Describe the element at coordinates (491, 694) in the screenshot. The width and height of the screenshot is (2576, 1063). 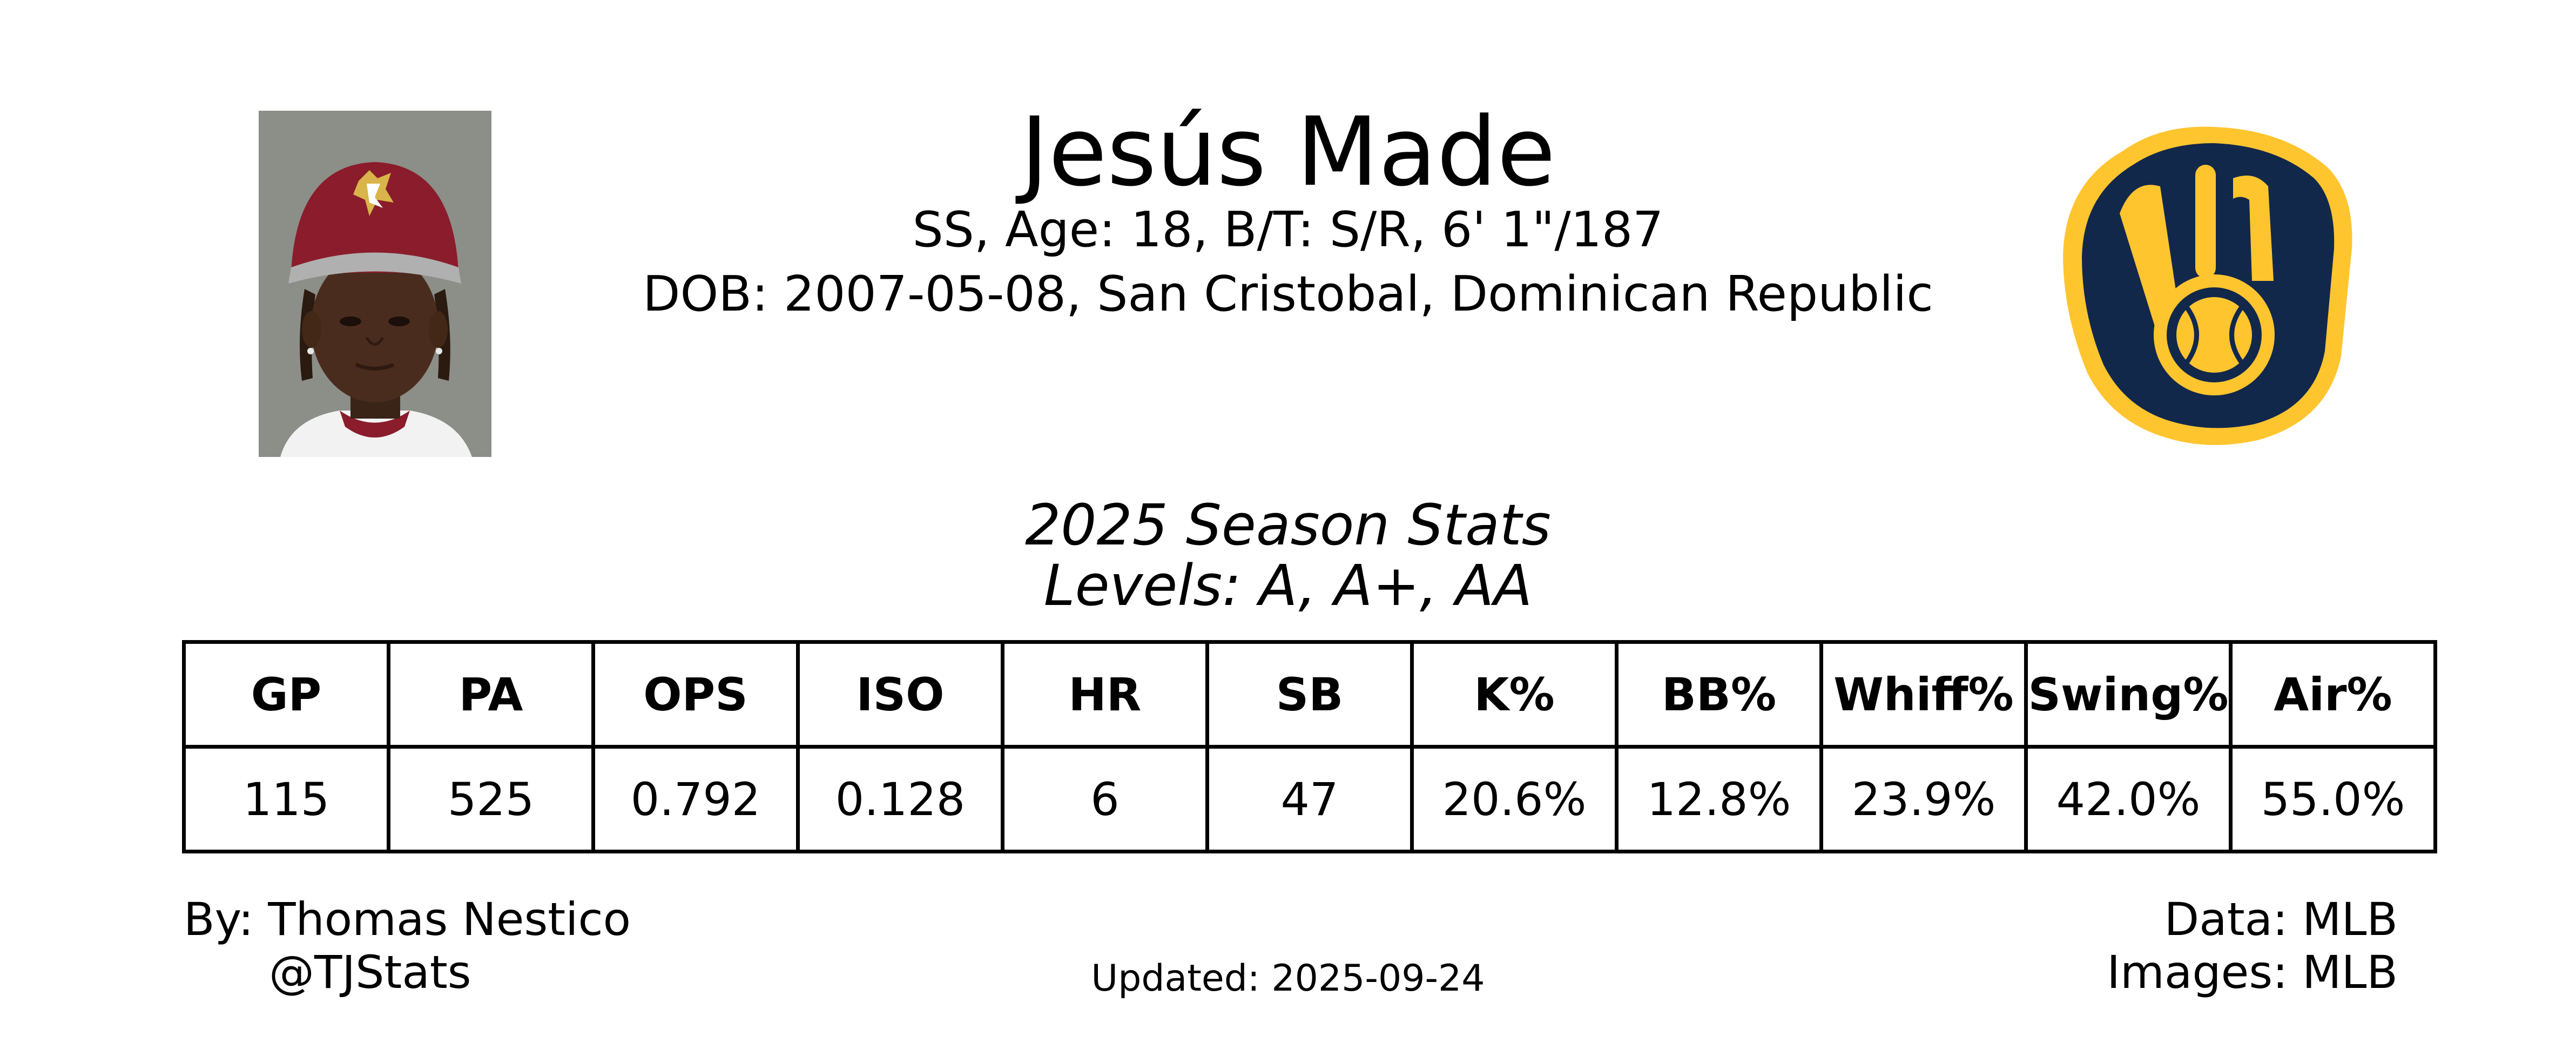
I see `header-pa: PA` at that location.